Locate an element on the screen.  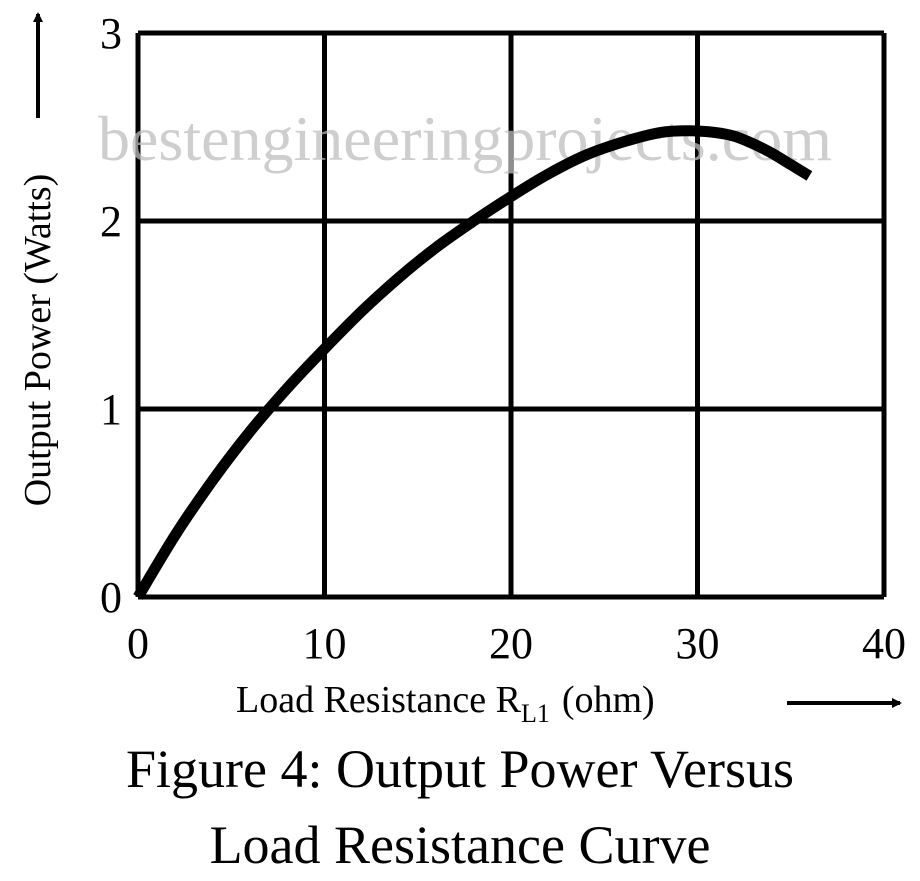
y-tick-label: 0 is located at coordinates (111, 597).